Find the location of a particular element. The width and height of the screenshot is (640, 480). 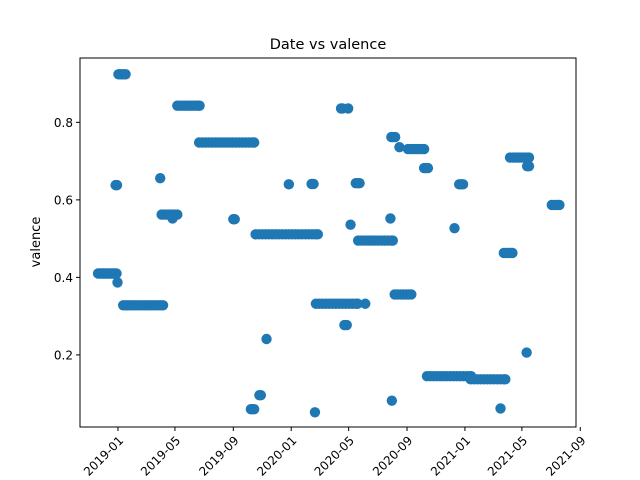

x-tick-label: 2021-09 is located at coordinates (565, 455).